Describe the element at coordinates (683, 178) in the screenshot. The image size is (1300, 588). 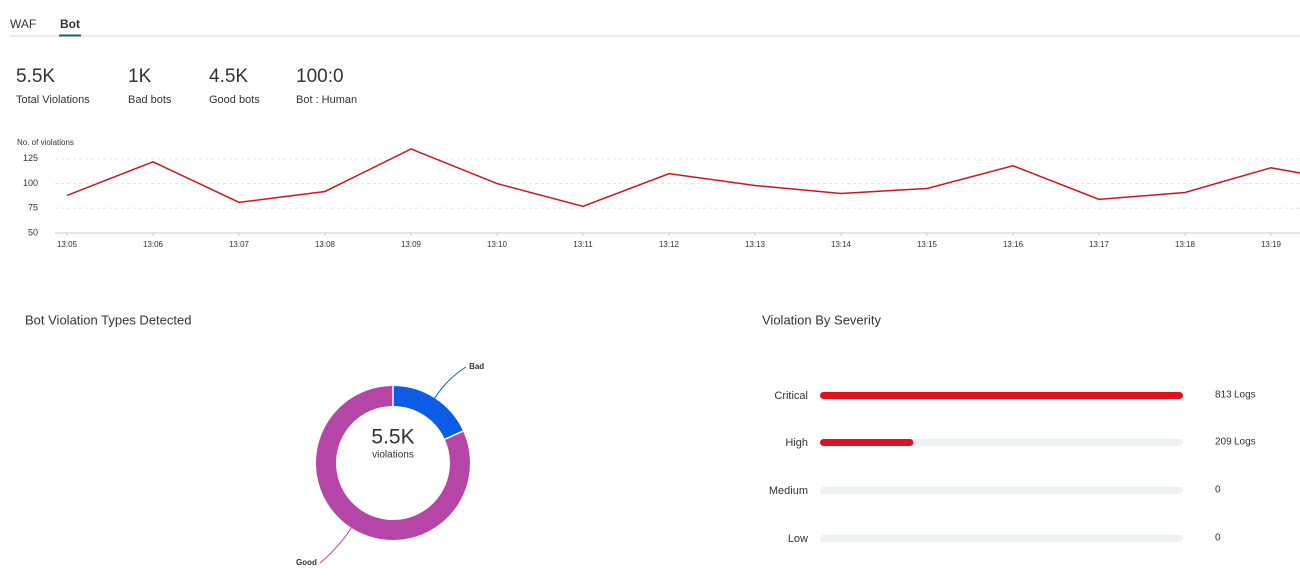
I see `line-series` at that location.